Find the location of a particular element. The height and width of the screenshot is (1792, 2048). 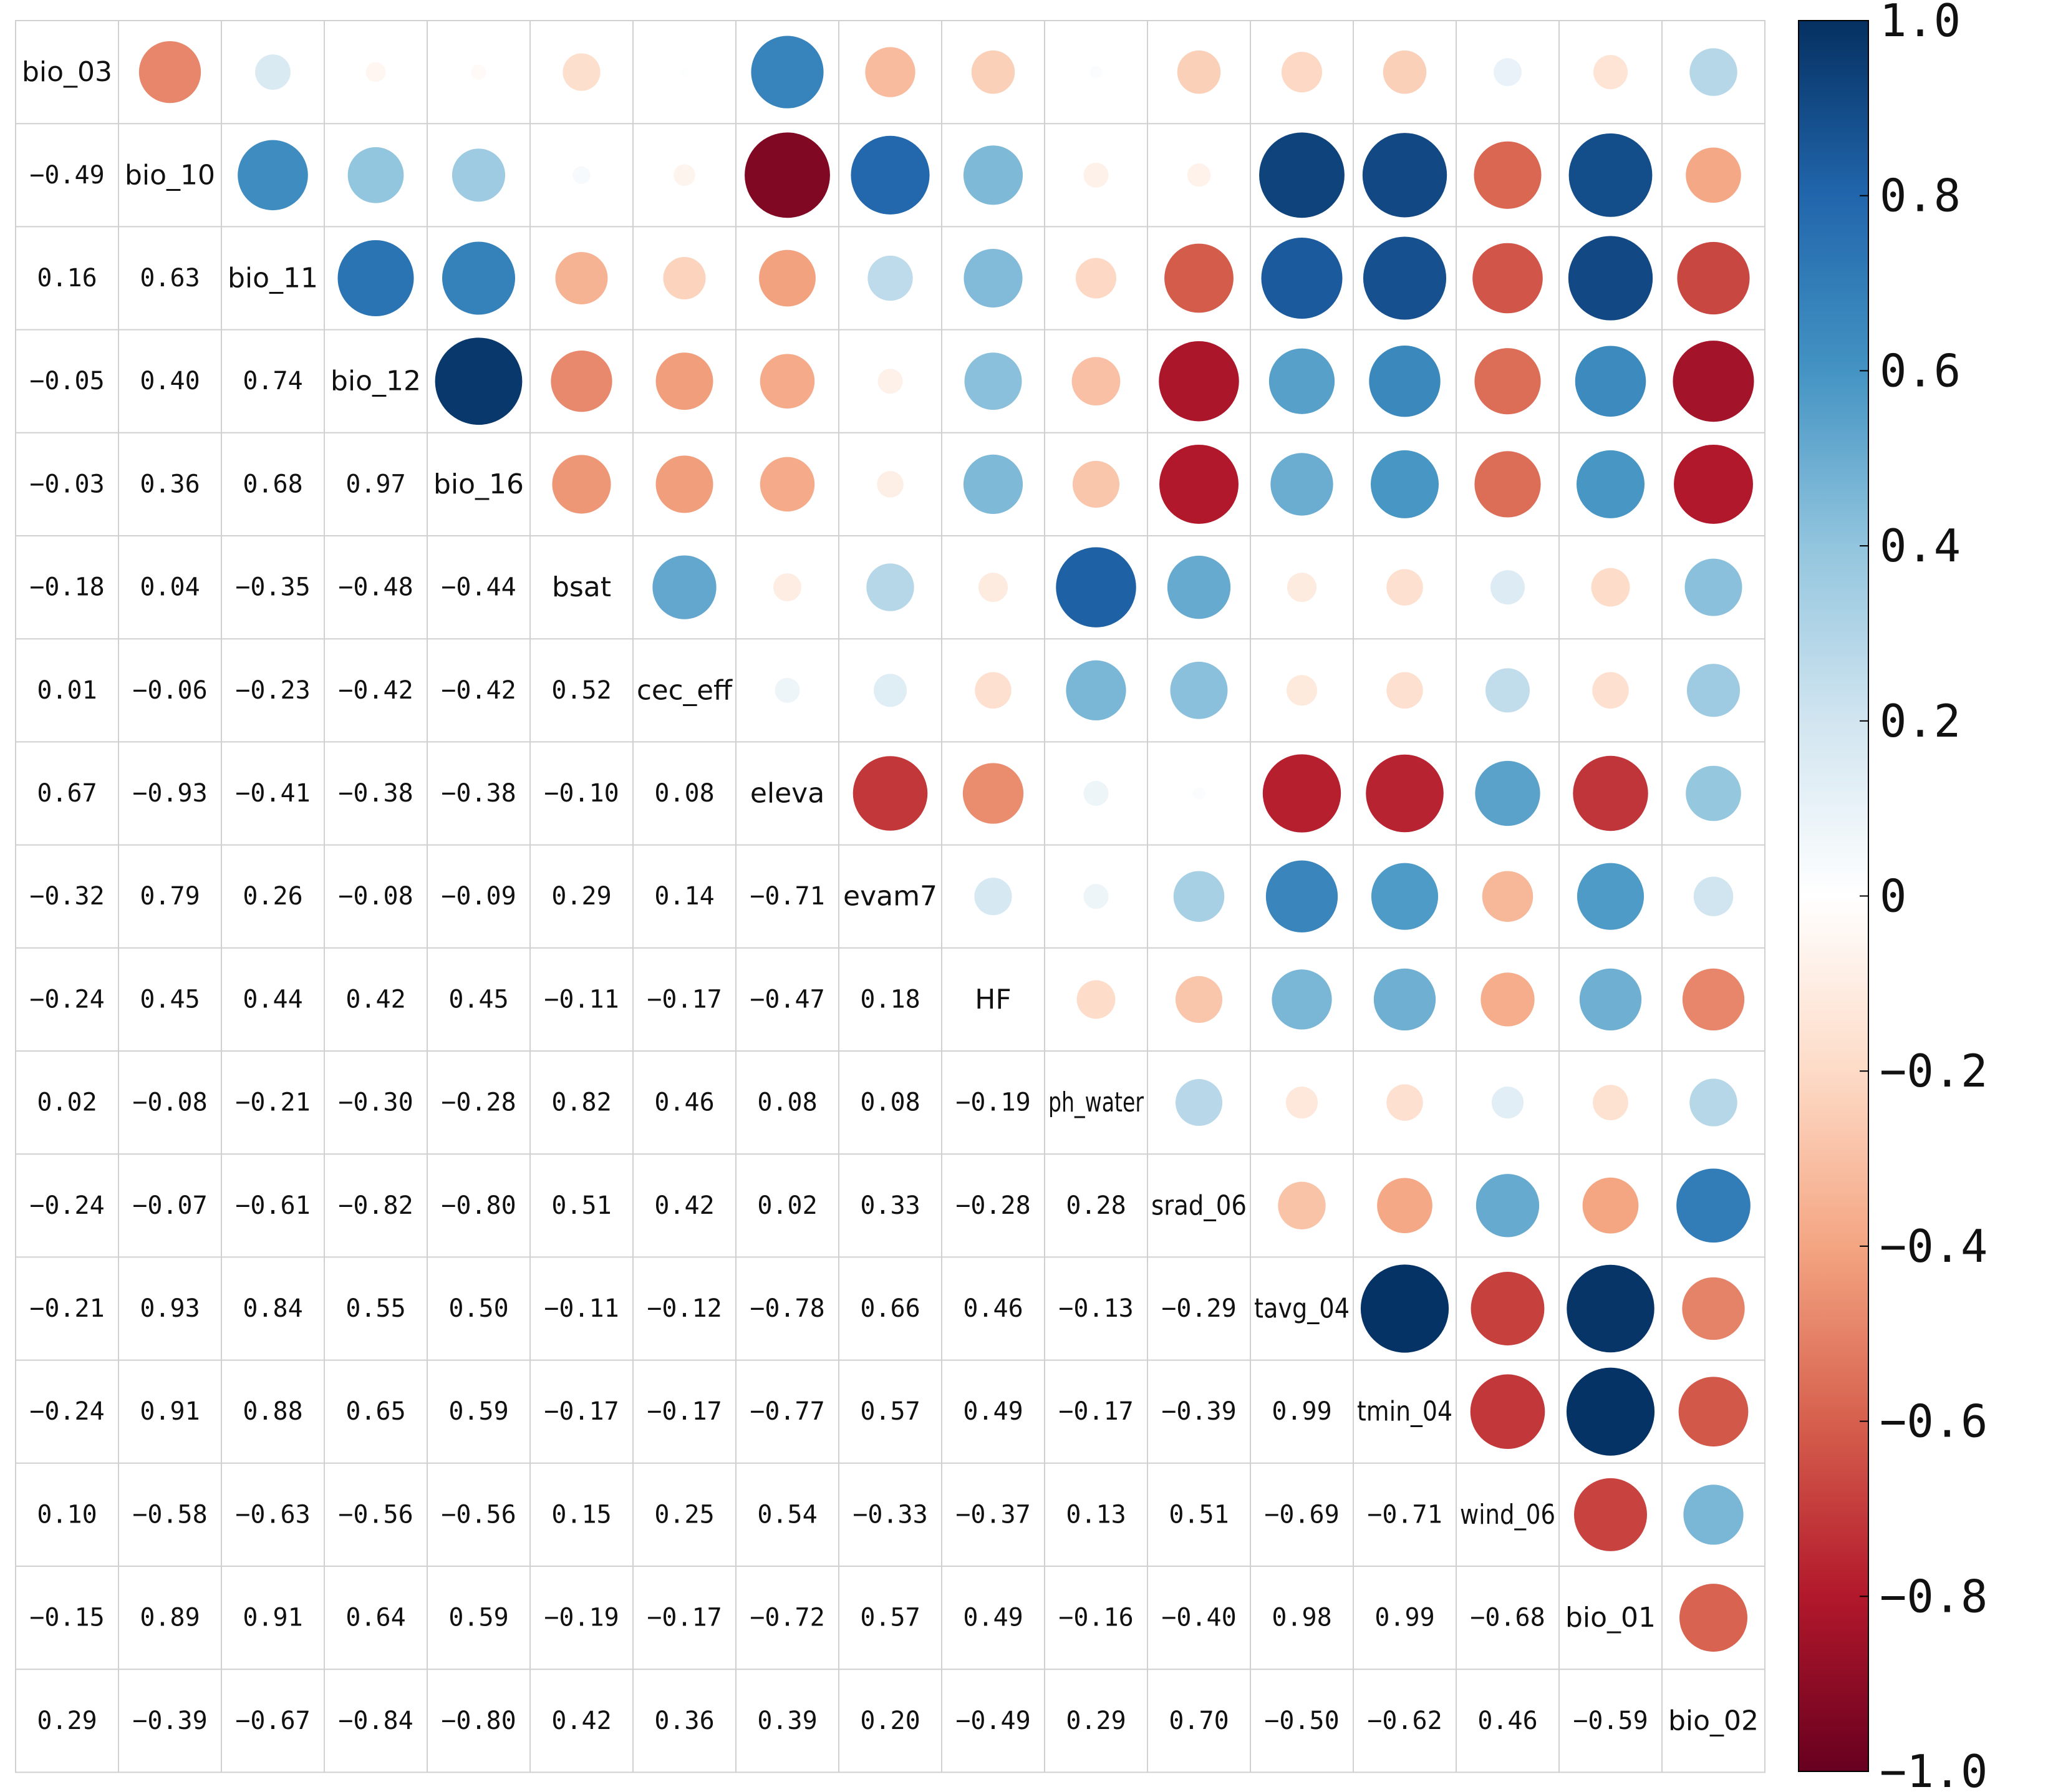

variable-label: bio_11 is located at coordinates (273, 278).